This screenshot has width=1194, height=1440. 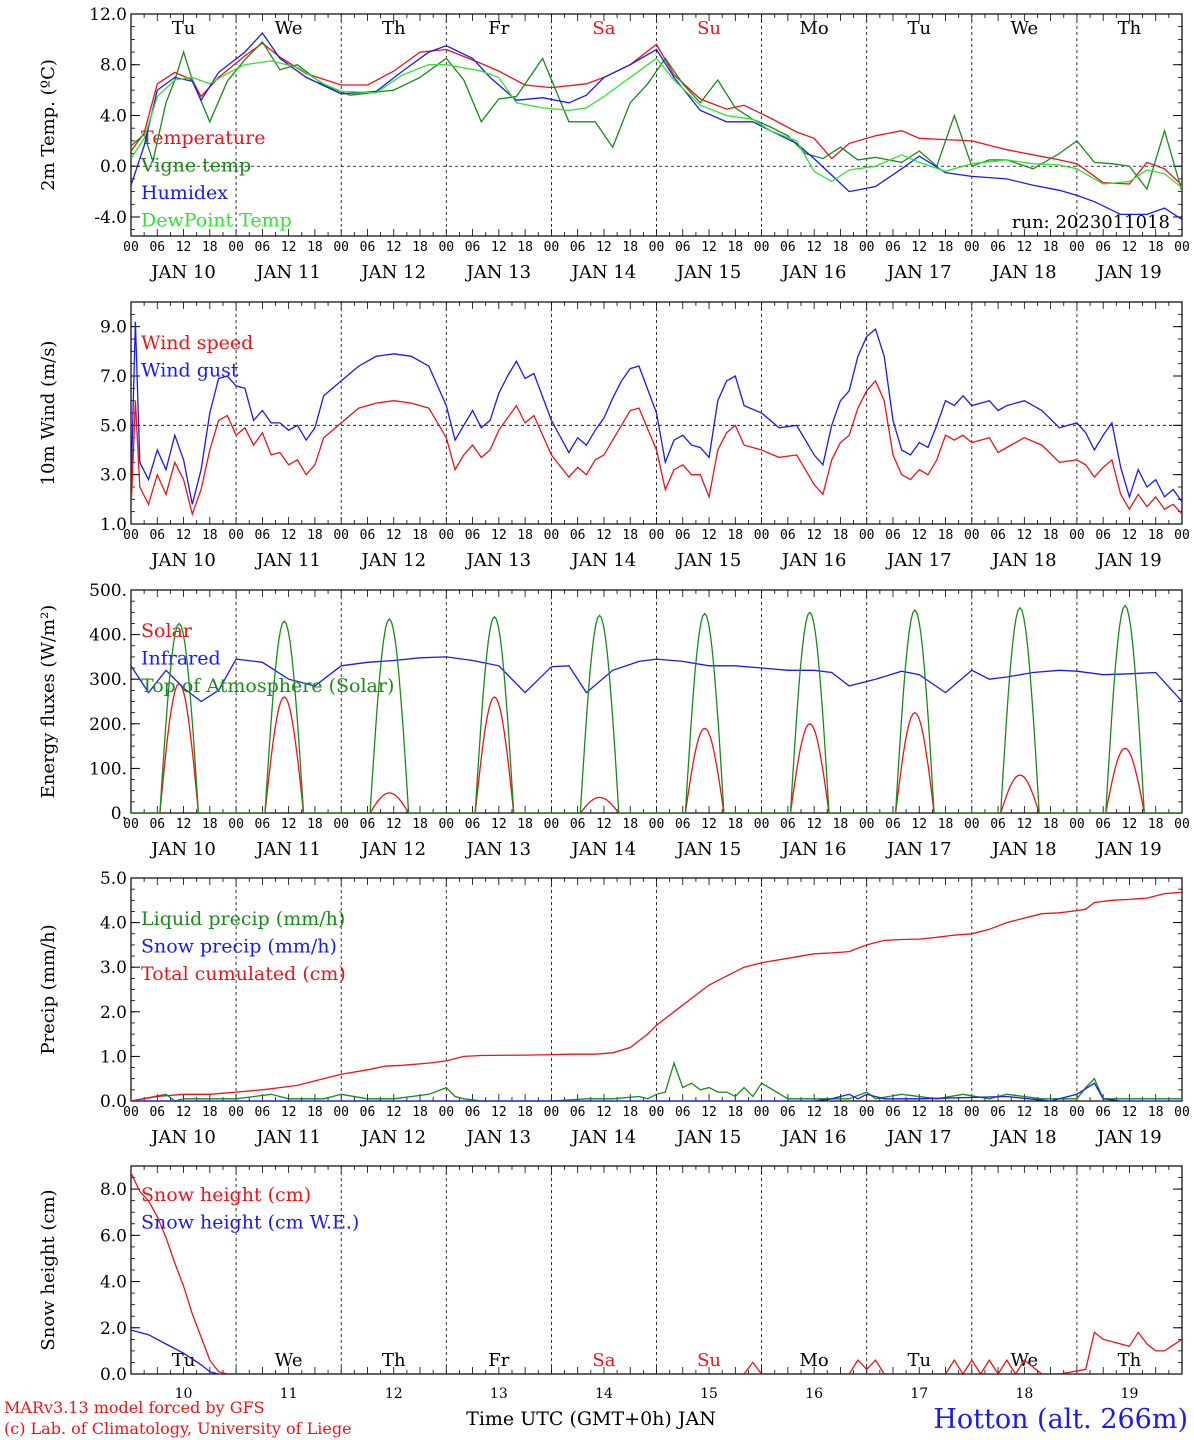 I want to click on legend-entry: Snow height (cm), so click(x=226, y=1195).